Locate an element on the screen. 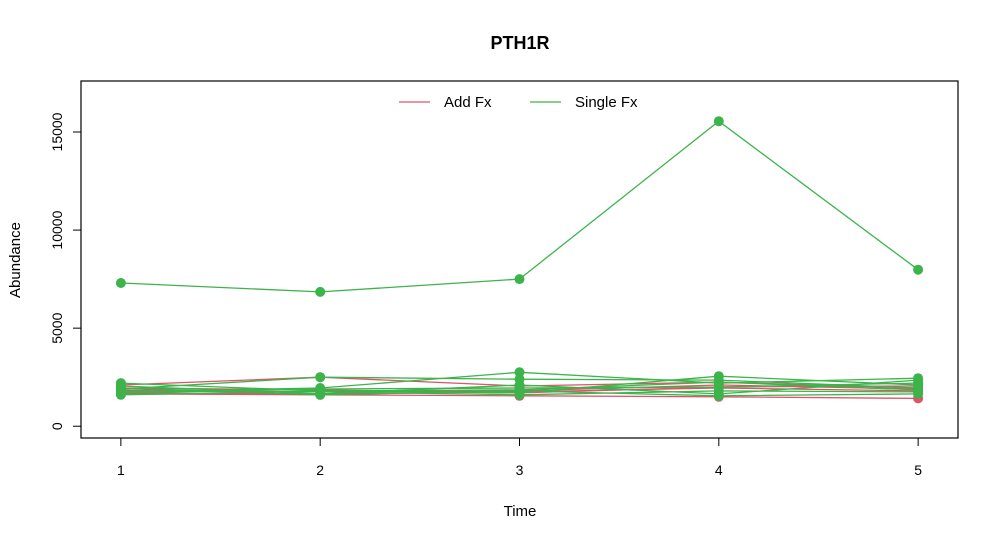  y-axis-label: Abundance is located at coordinates (15, 260).